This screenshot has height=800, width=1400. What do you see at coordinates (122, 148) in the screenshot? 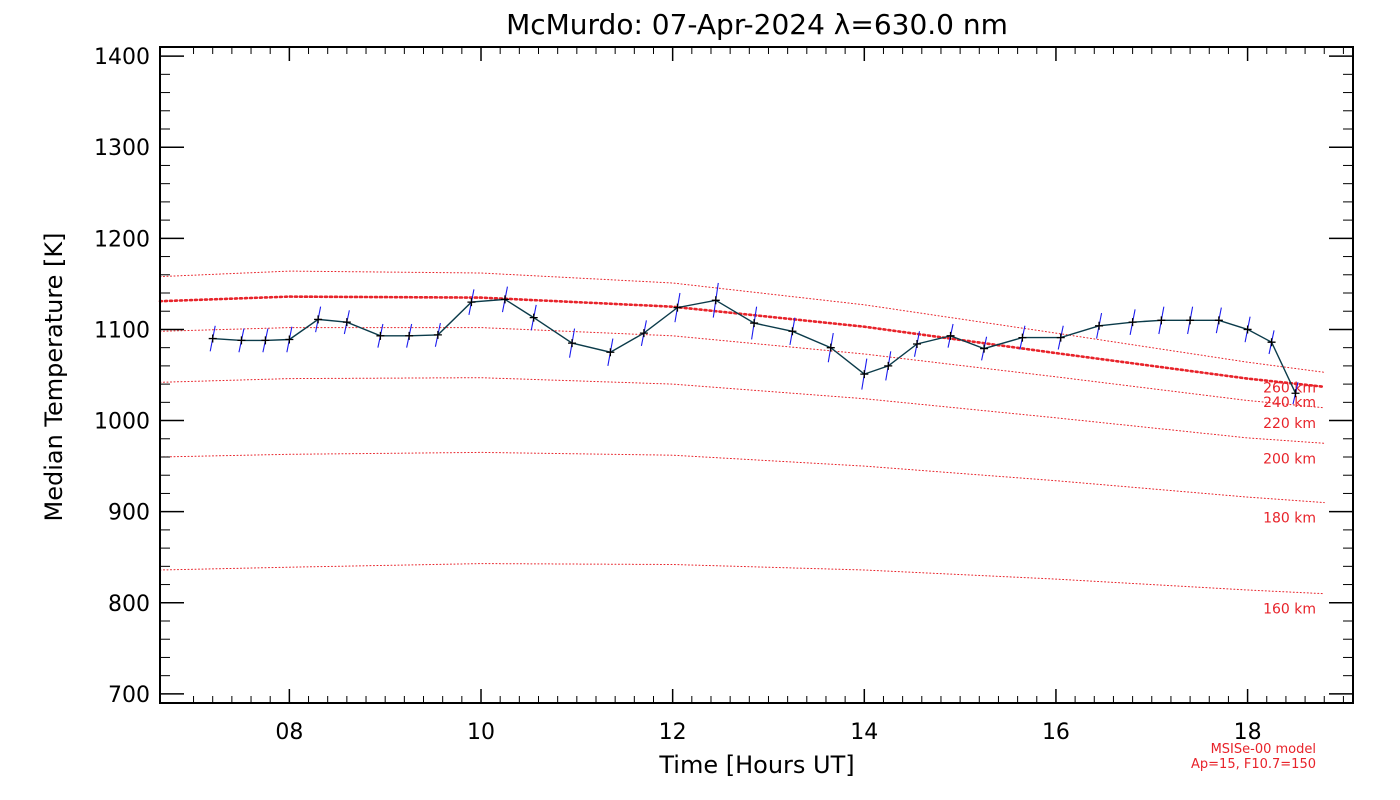
I see `y-tick-label: 1300` at bounding box center [122, 148].